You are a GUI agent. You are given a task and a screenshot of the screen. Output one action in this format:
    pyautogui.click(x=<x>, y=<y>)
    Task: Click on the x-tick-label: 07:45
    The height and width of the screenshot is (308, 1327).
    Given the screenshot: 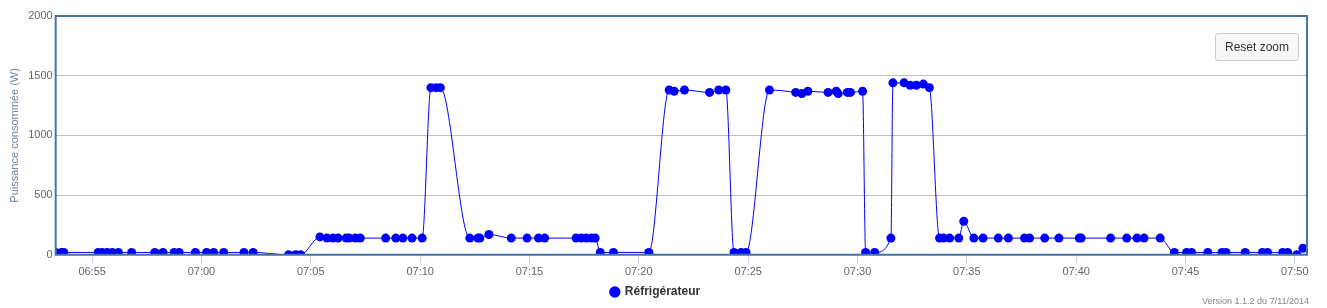 What is the action you would take?
    pyautogui.click(x=1185, y=271)
    